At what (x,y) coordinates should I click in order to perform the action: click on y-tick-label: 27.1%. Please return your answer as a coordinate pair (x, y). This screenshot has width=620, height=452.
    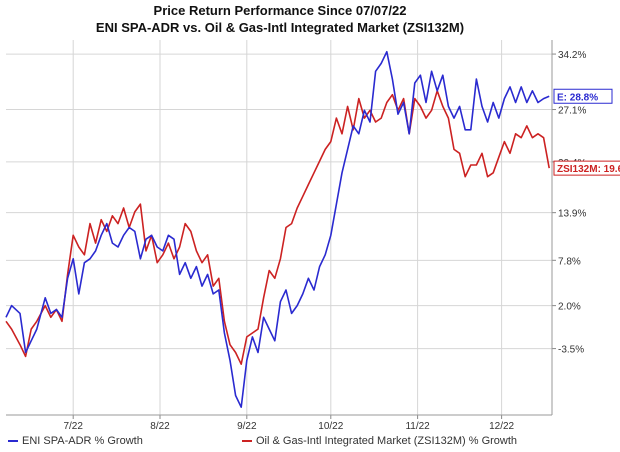
    Looking at the image, I should click on (572, 111).